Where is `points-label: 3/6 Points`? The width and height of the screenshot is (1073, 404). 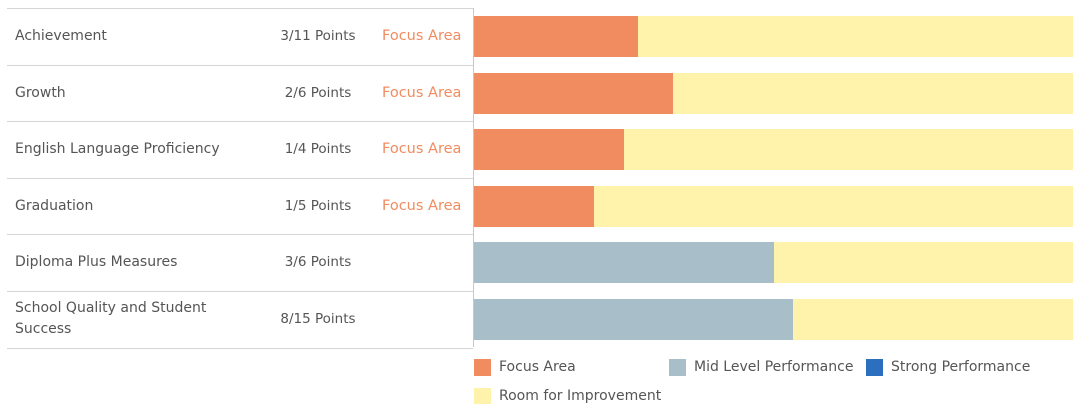
points-label: 3/6 Points is located at coordinates (318, 262).